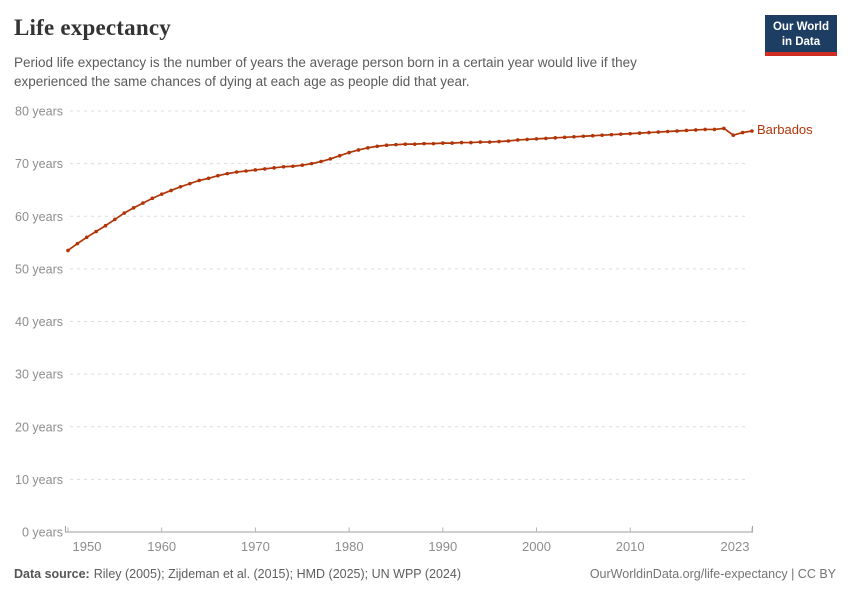 The width and height of the screenshot is (850, 600). What do you see at coordinates (630, 546) in the screenshot?
I see `x-tick-label: 2010` at bounding box center [630, 546].